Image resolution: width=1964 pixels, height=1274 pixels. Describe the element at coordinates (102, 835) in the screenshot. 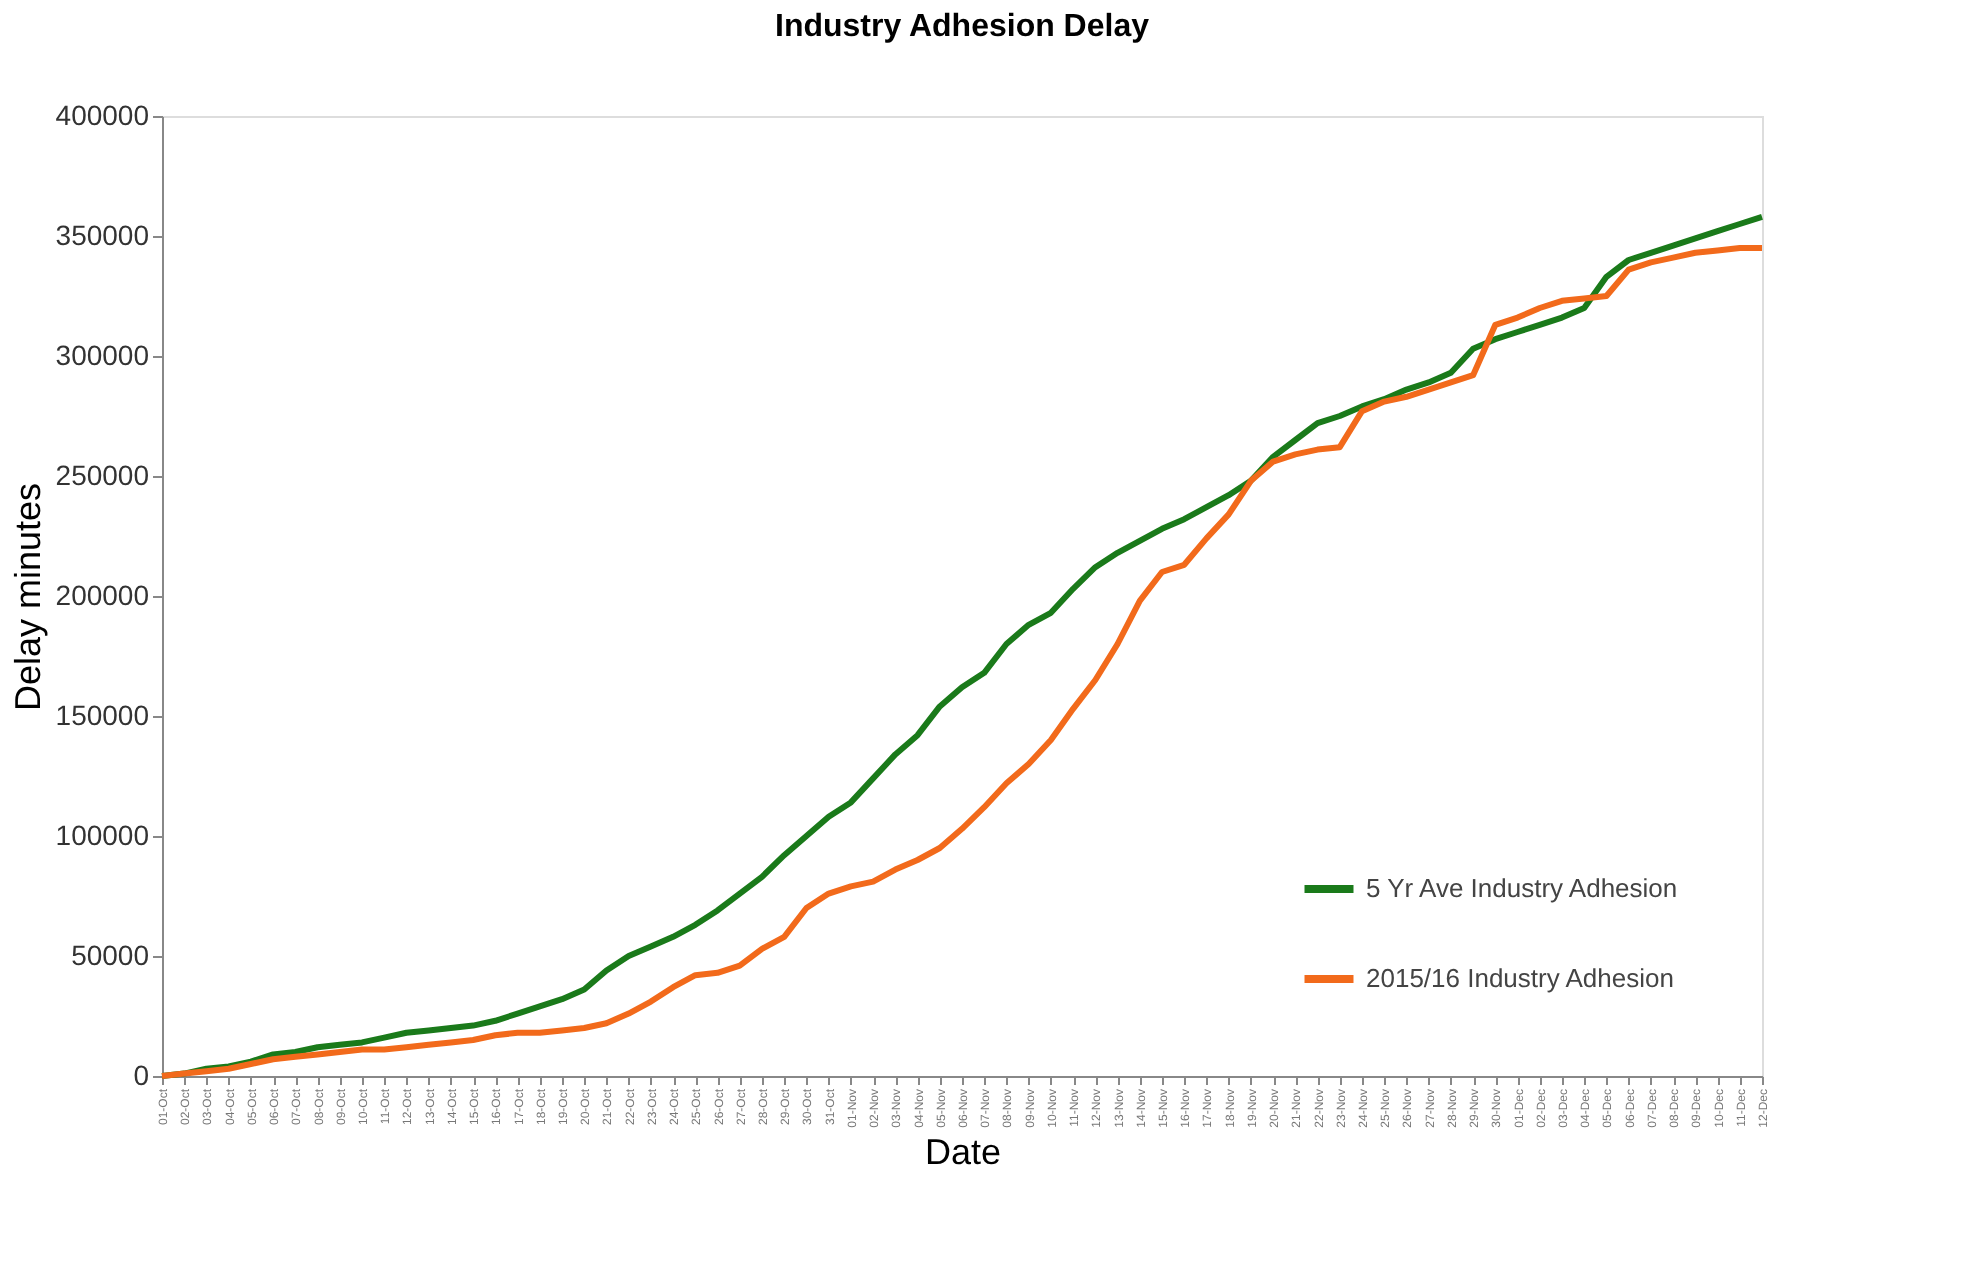

I see `y-tick-label: 100000` at that location.